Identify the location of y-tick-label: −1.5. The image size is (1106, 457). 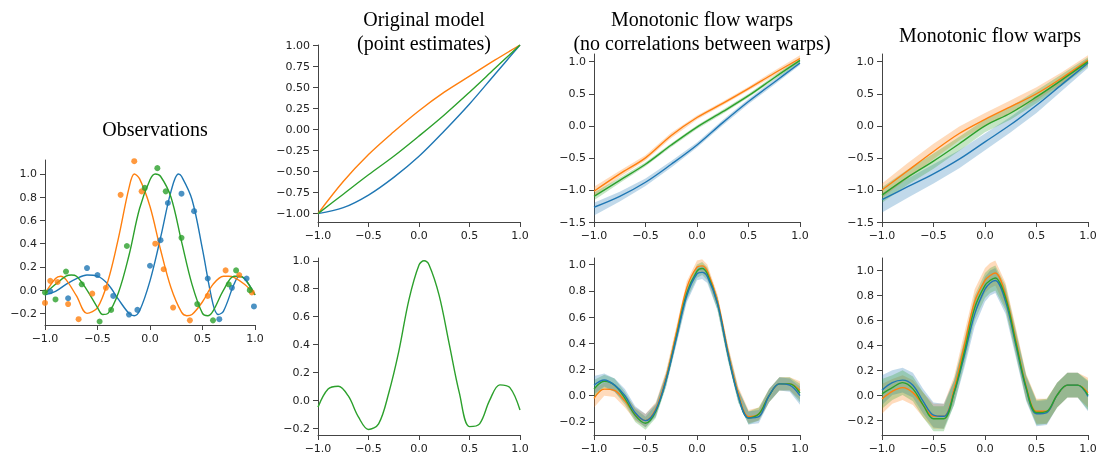
(572, 222).